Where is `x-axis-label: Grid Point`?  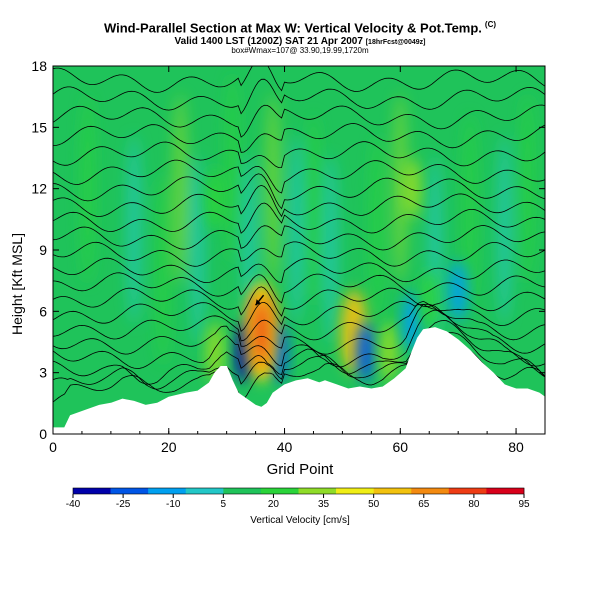
x-axis-label: Grid Point is located at coordinates (300, 469).